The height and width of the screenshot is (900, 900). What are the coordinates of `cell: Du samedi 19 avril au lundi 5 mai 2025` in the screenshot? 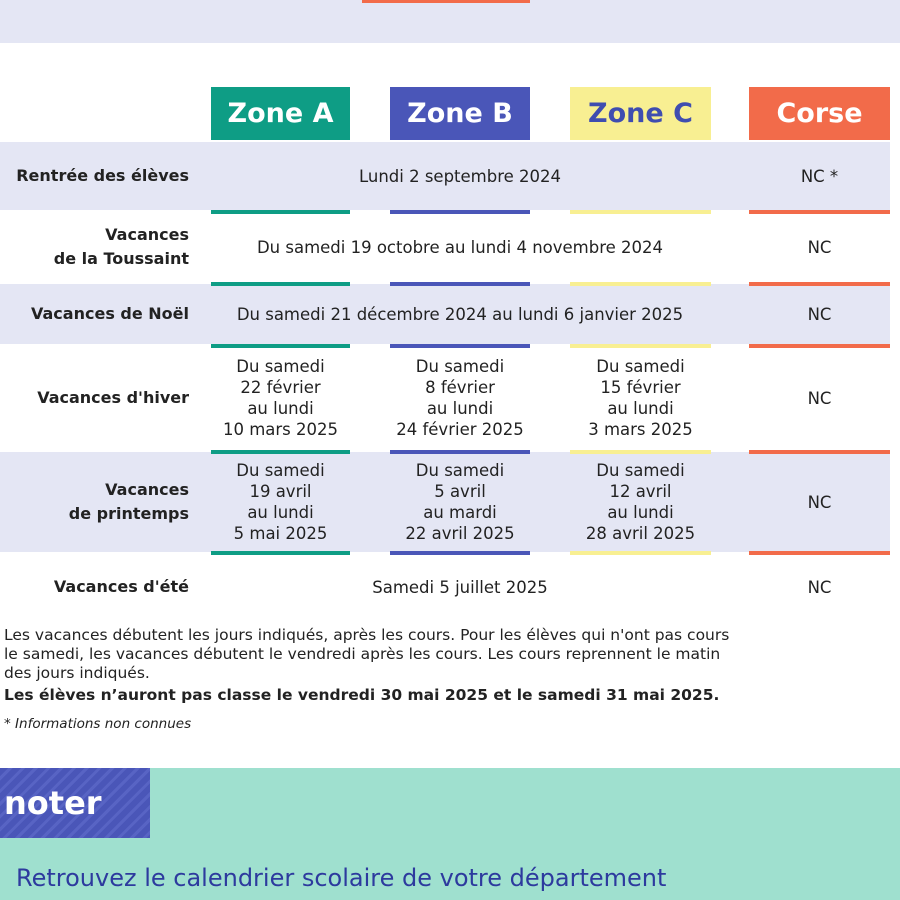 It's located at (280, 502).